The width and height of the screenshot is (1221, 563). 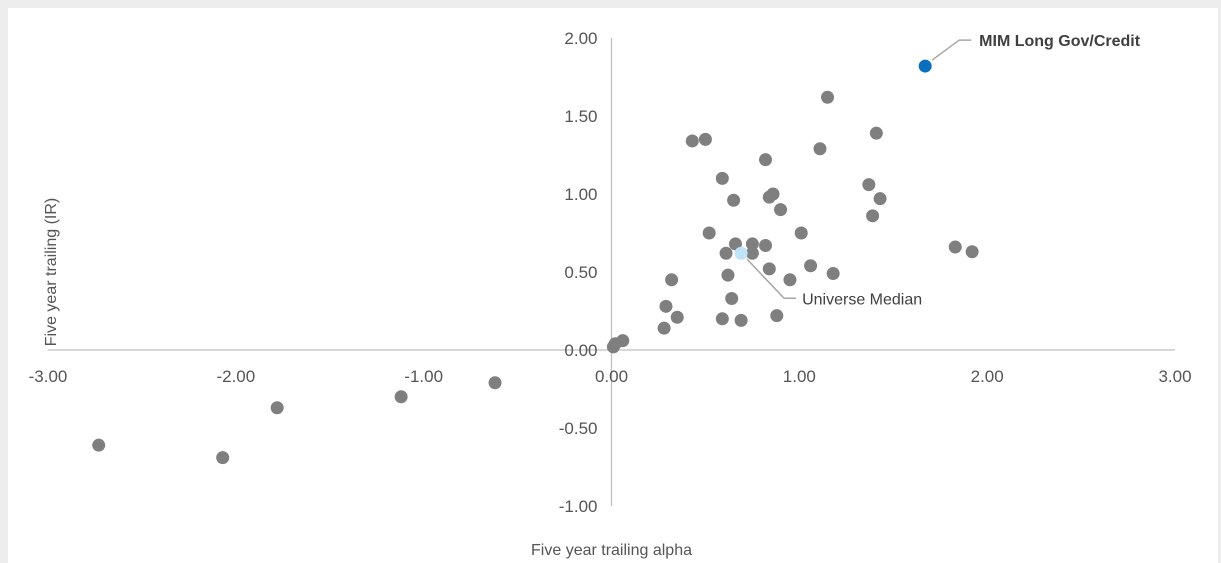 What do you see at coordinates (423, 376) in the screenshot?
I see `x-tick-label: -1.00` at bounding box center [423, 376].